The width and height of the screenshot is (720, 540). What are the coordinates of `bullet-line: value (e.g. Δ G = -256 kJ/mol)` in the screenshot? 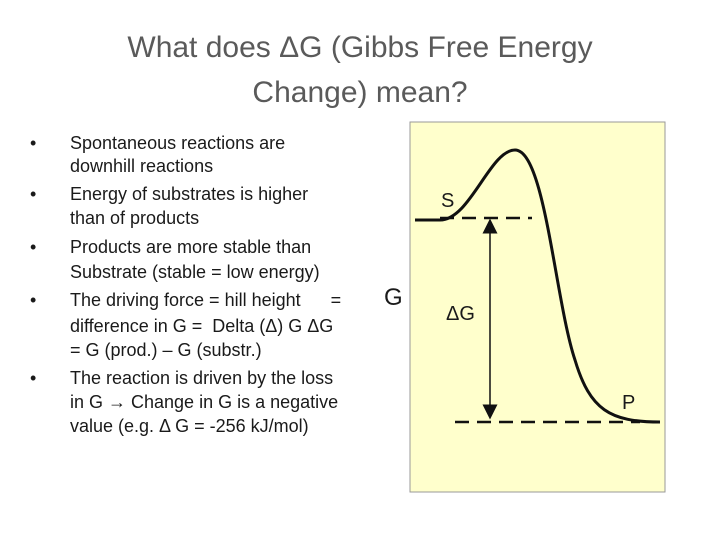 It's located at (189, 426).